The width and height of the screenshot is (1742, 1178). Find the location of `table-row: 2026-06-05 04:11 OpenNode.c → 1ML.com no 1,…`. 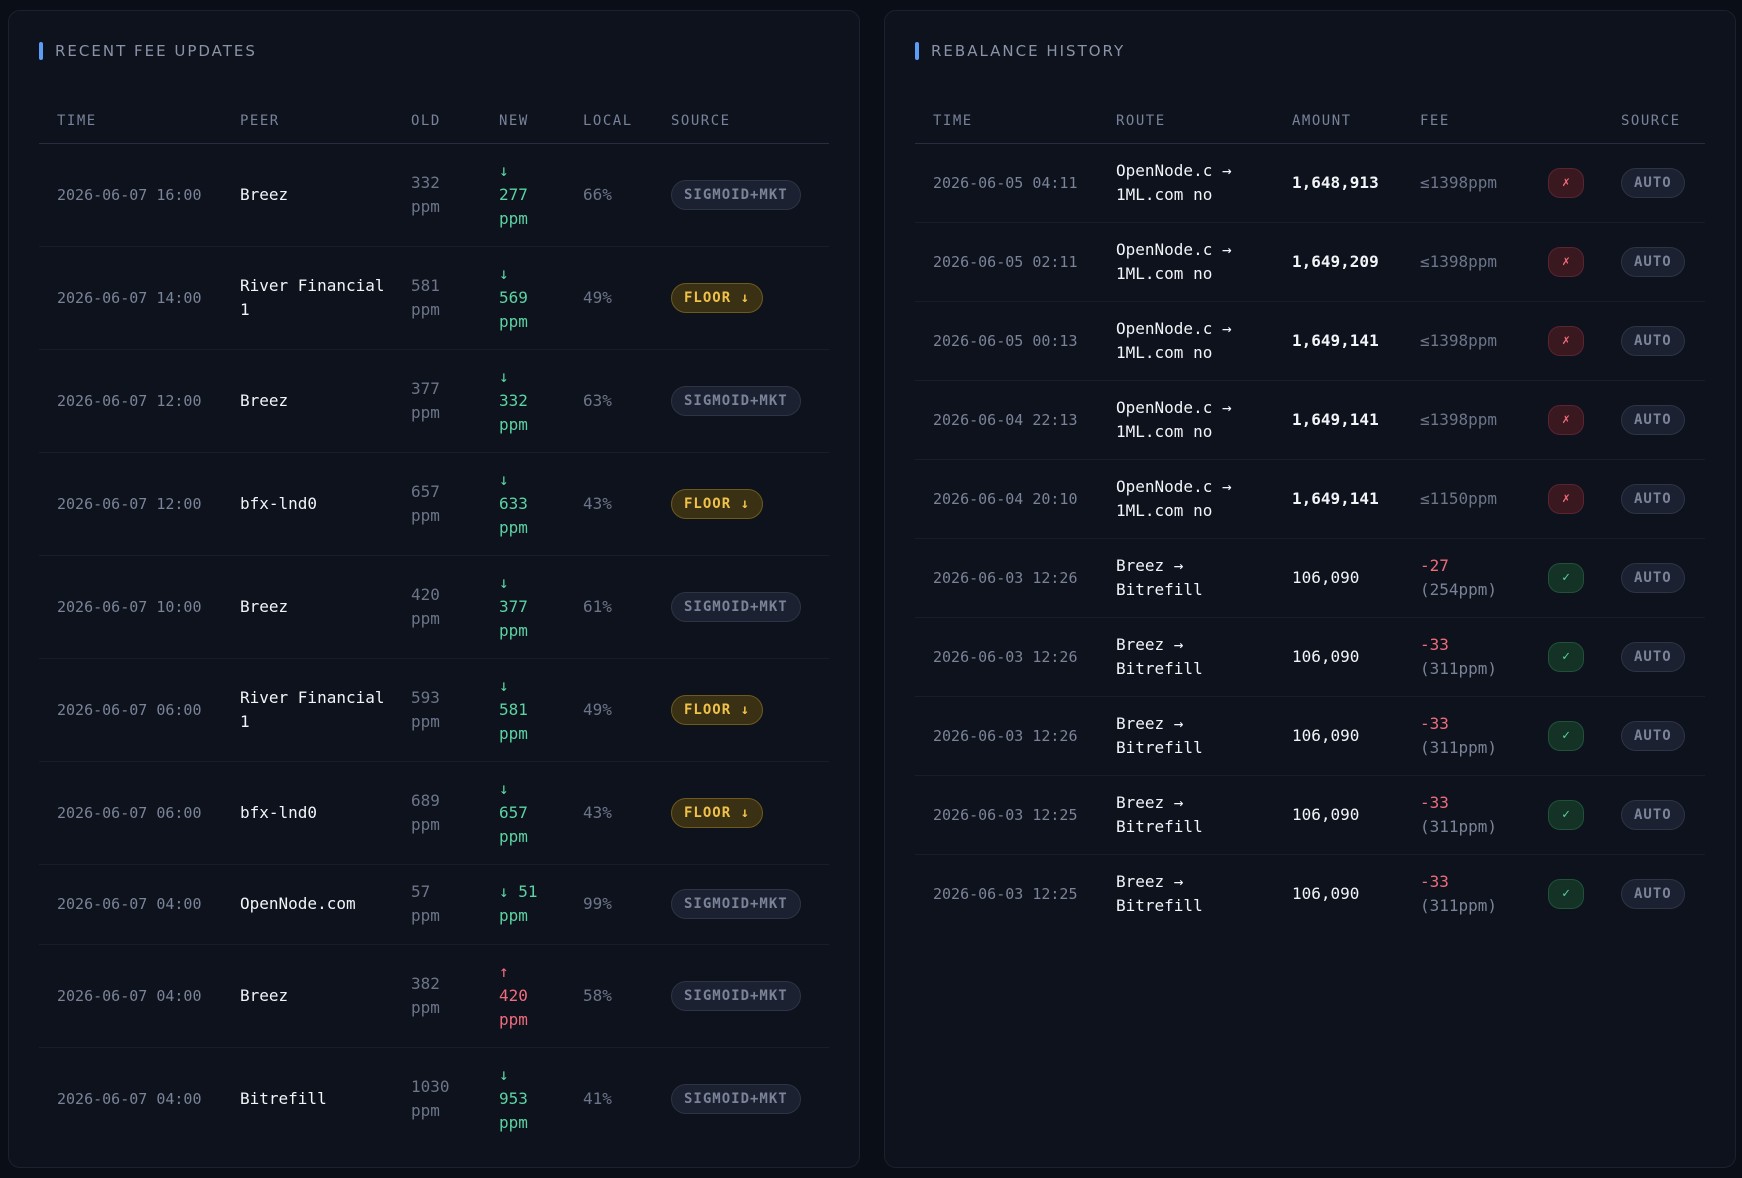

table-row: 2026-06-05 04:11 OpenNode.c → 1ML.com no 1,… is located at coordinates (1310, 183).